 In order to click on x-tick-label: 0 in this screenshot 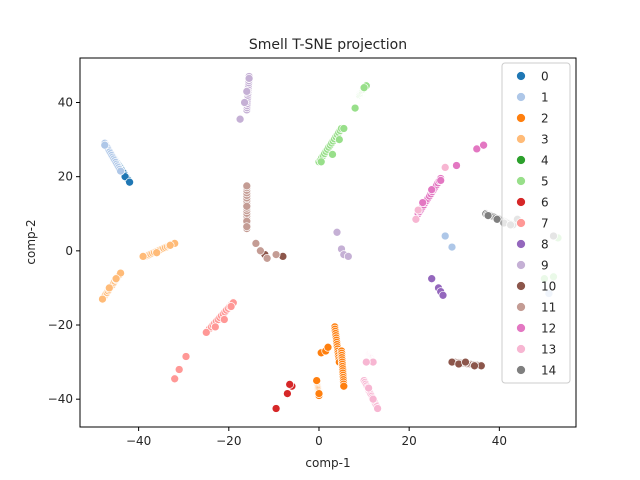, I will do `click(319, 441)`.